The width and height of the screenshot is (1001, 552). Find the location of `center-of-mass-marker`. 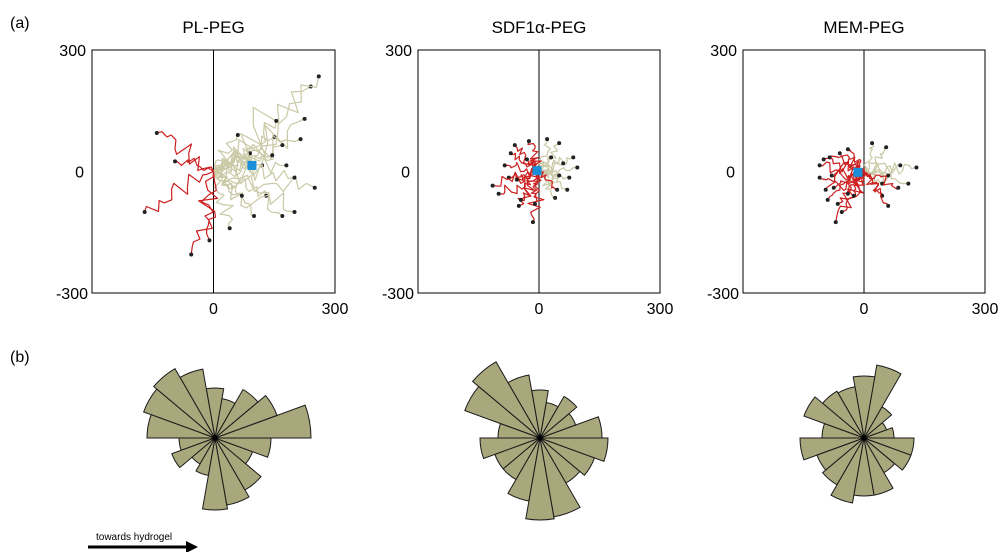

center-of-mass-marker is located at coordinates (252, 165).